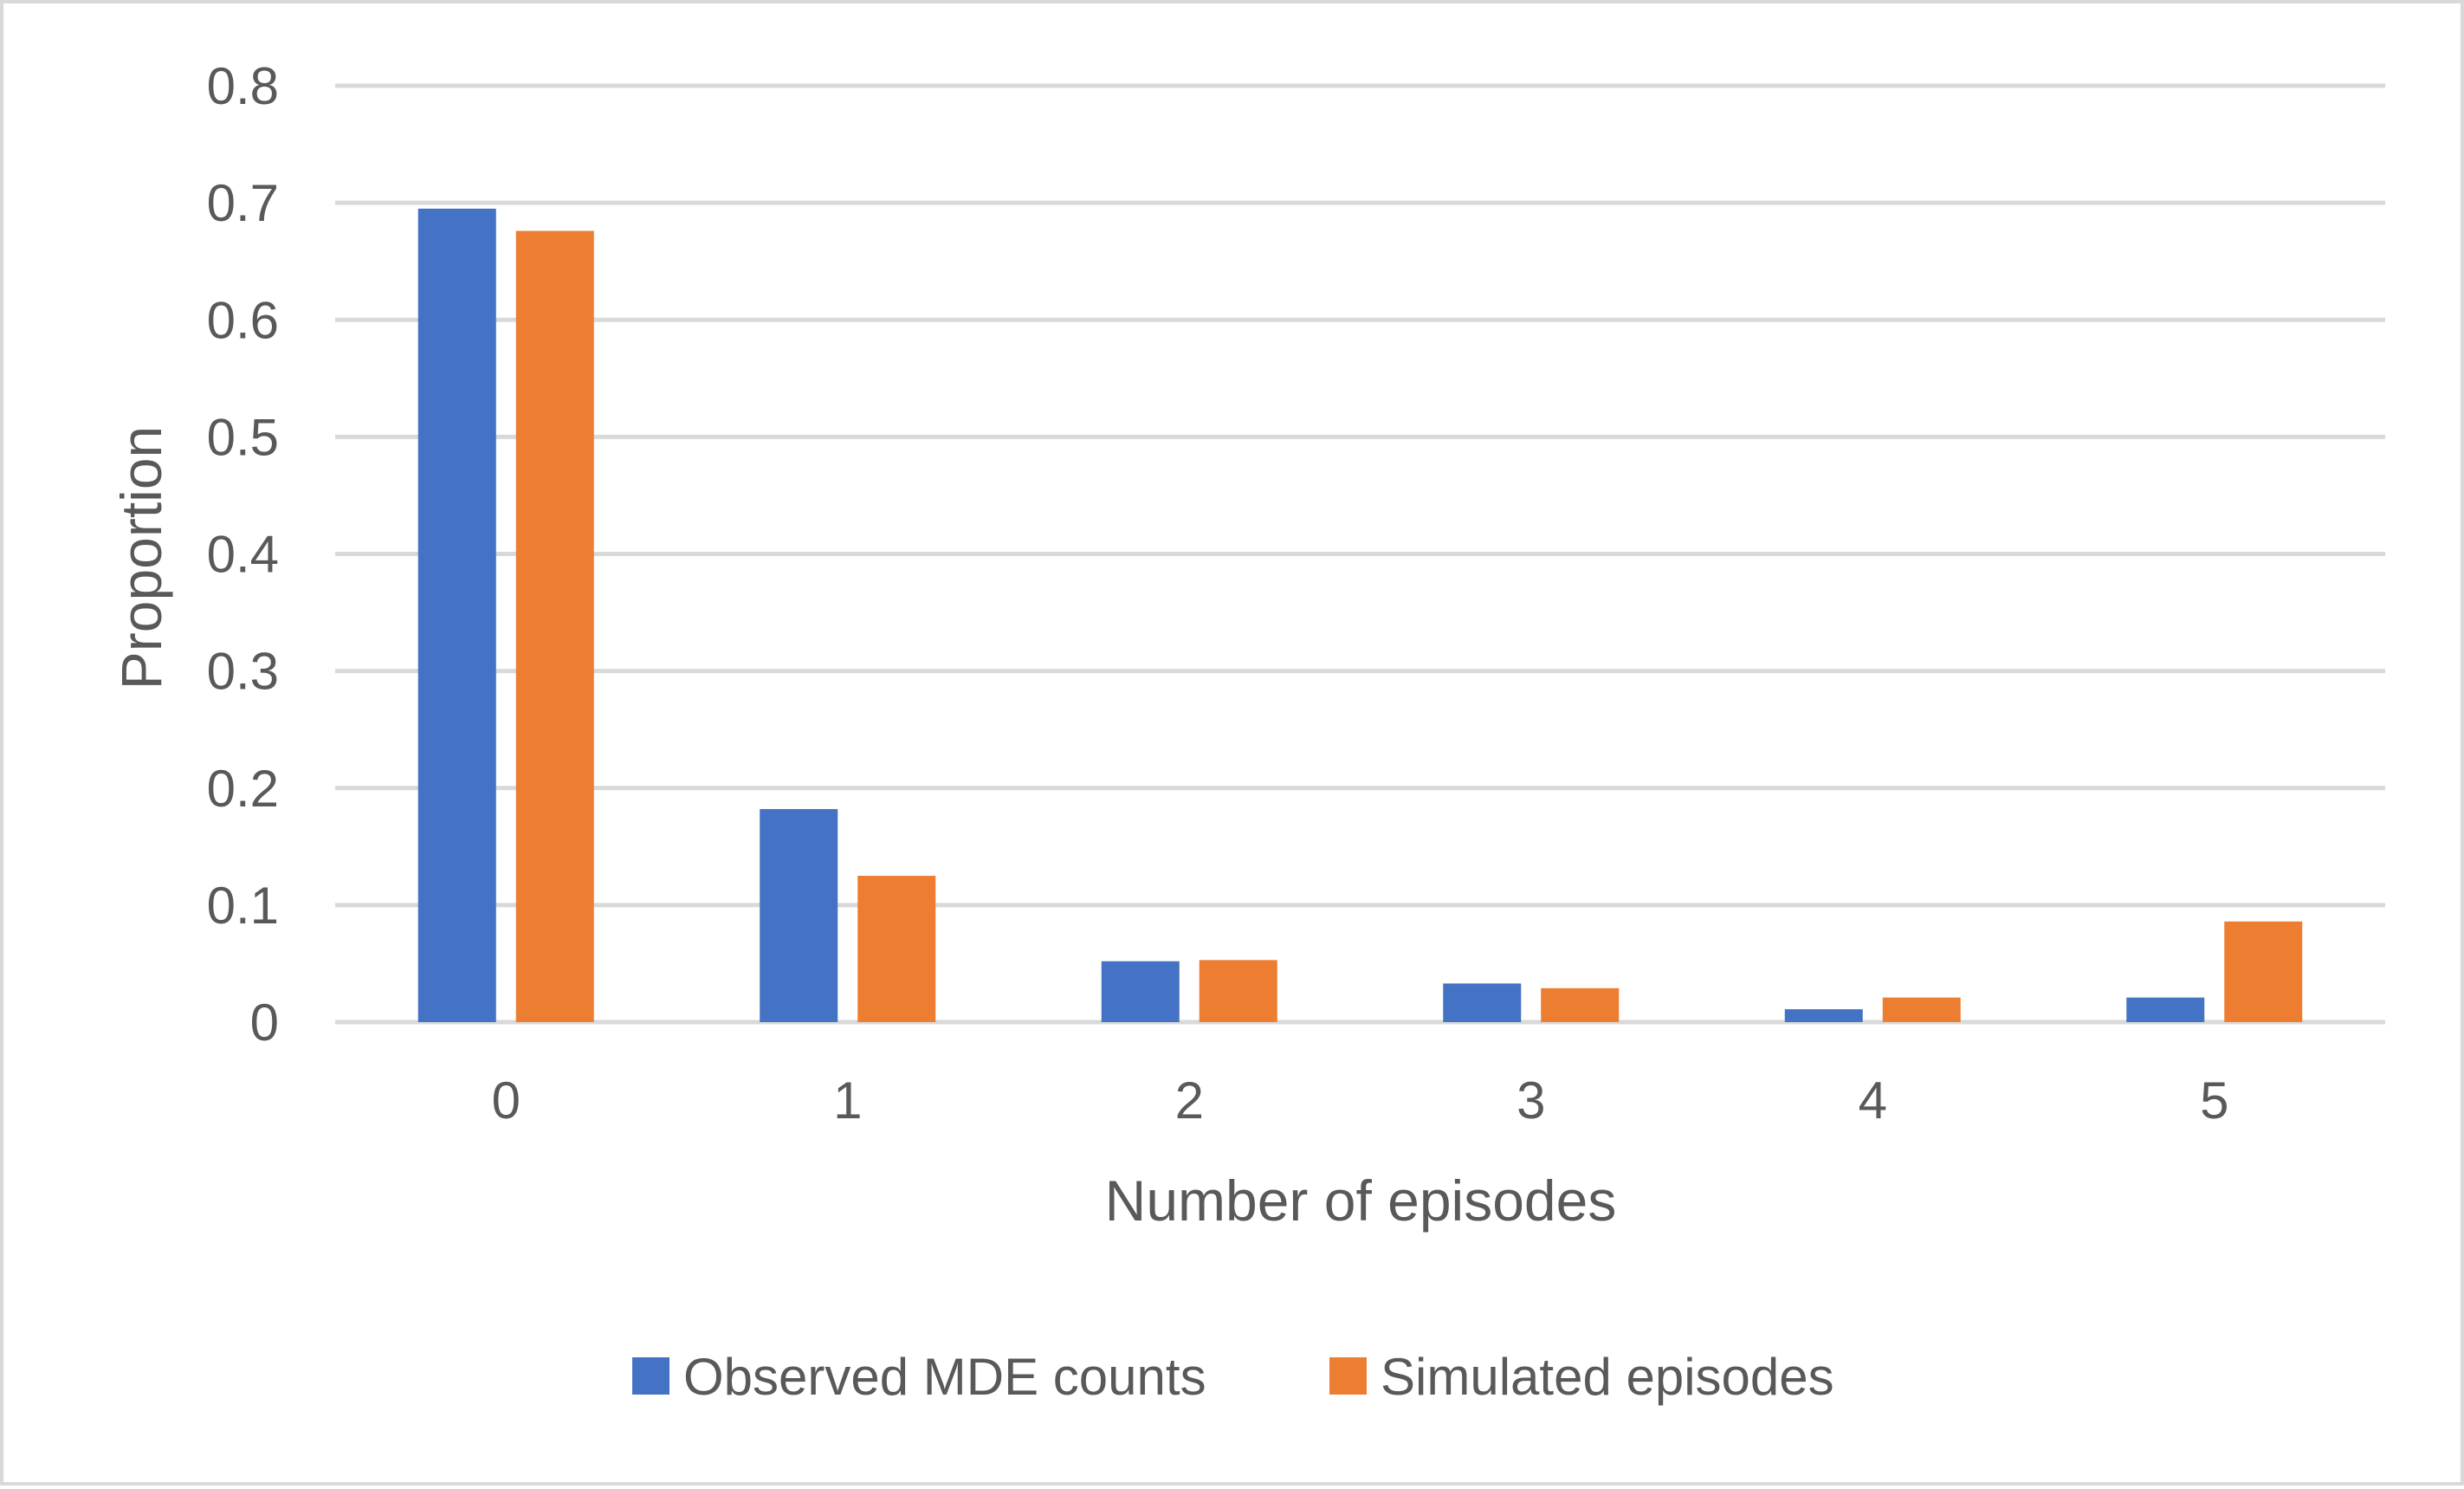 The image size is (2464, 1489). Describe the element at coordinates (1190, 1100) in the screenshot. I see `x-tick-label: 2` at that location.